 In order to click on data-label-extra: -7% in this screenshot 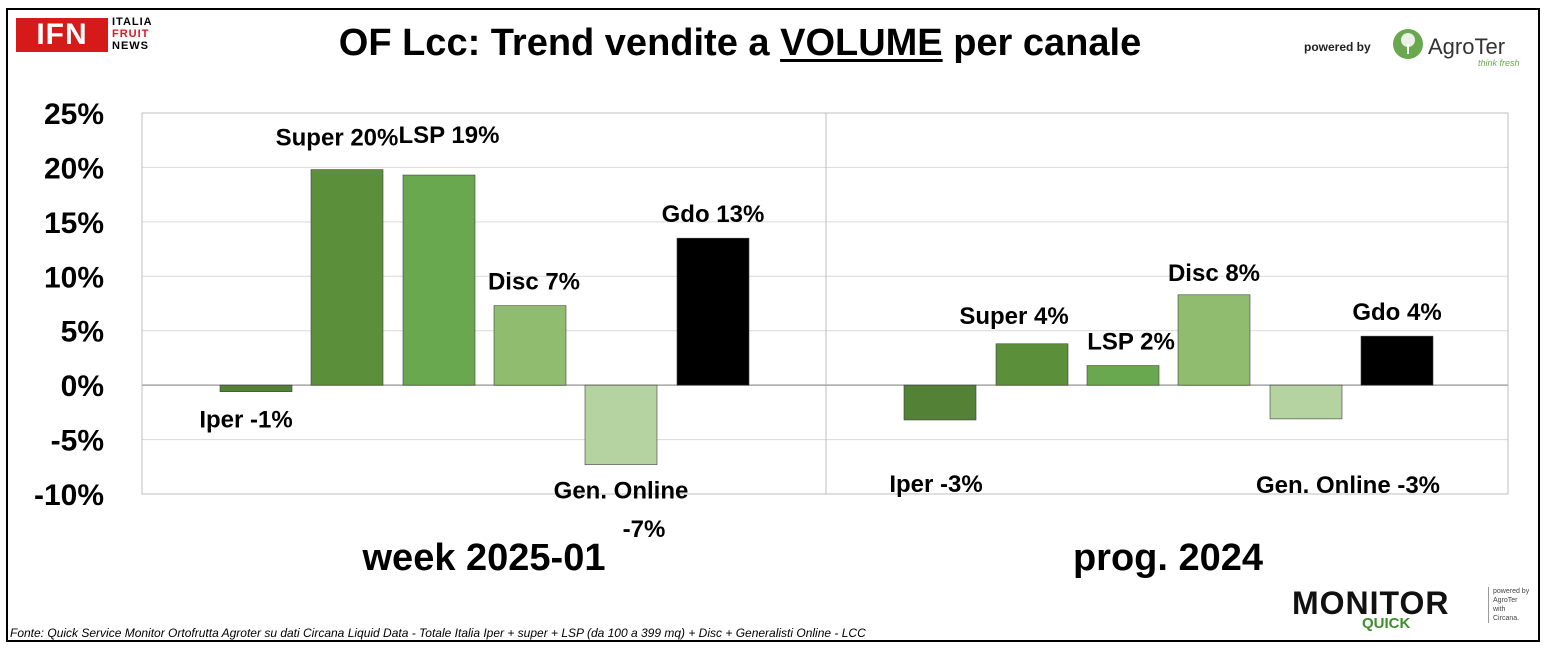, I will do `click(644, 529)`.